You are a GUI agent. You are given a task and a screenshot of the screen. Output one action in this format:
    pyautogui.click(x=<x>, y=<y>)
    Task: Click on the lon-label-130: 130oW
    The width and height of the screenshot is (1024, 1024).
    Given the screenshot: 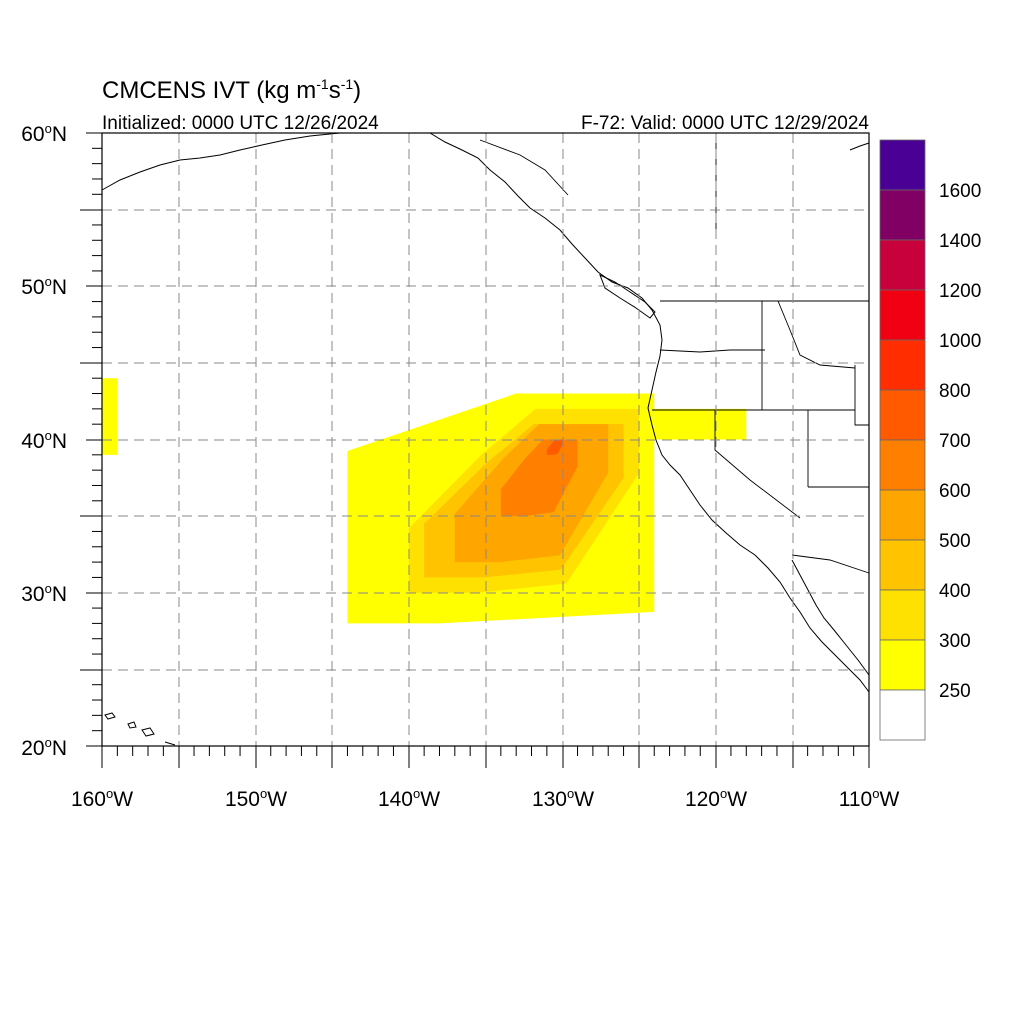 What is the action you would take?
    pyautogui.click(x=563, y=798)
    